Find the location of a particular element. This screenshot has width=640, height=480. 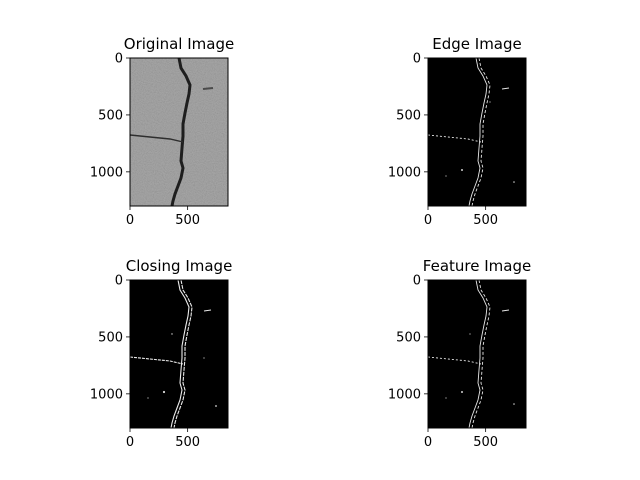

subplot-closing: Closing Image is located at coordinates (179, 343).